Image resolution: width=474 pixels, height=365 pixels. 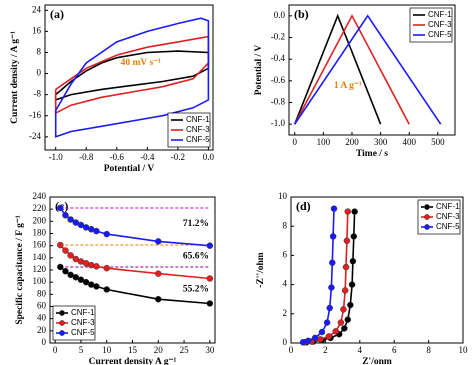 I want to click on y-tick-label: -0.6, so click(x=278, y=80).